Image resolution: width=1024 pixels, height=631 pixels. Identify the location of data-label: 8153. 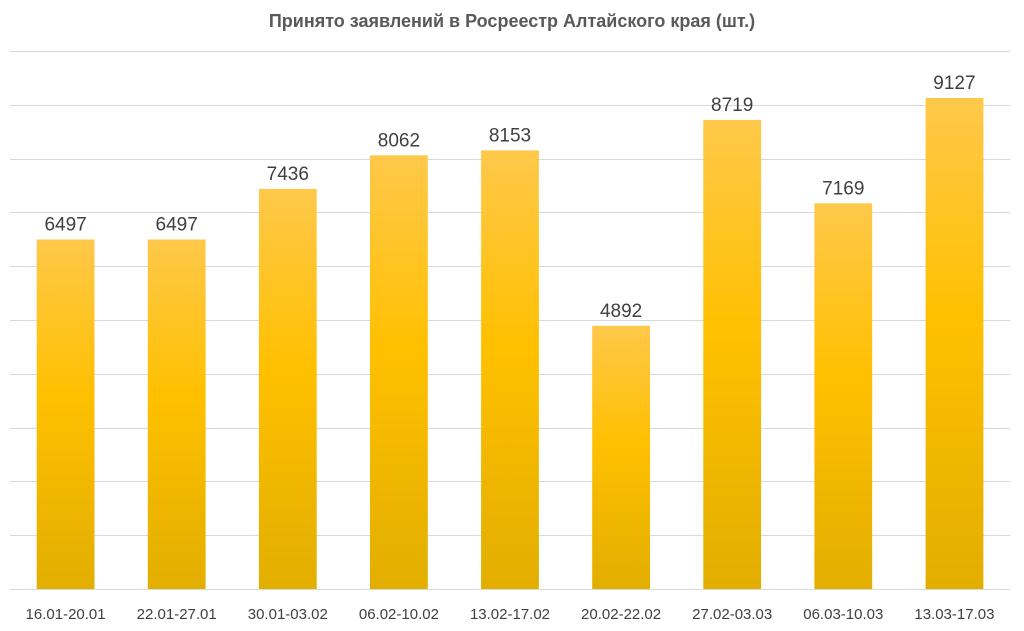
(510, 135).